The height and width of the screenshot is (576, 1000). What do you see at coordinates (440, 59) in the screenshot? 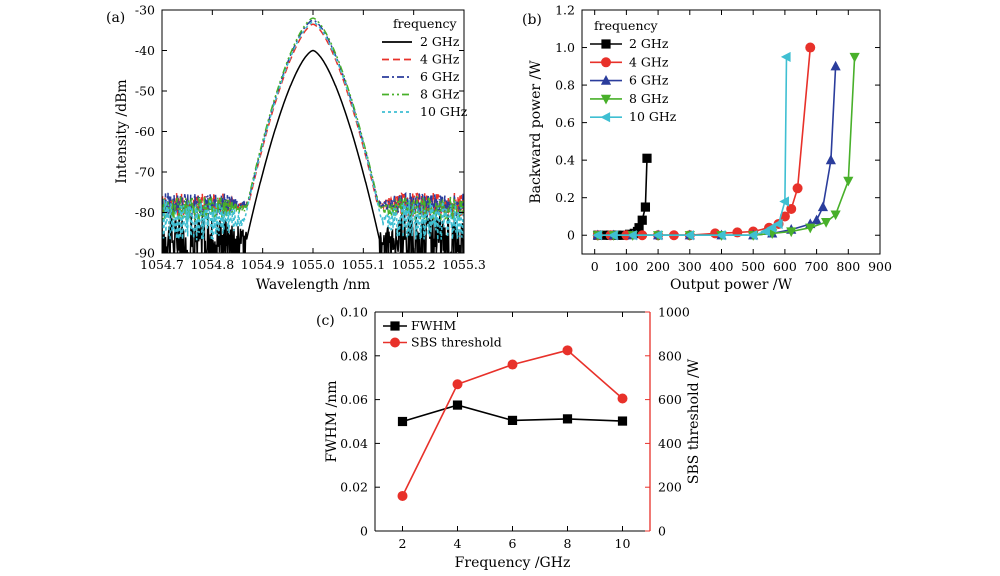
I see `legend-label: 4 GHz` at bounding box center [440, 59].